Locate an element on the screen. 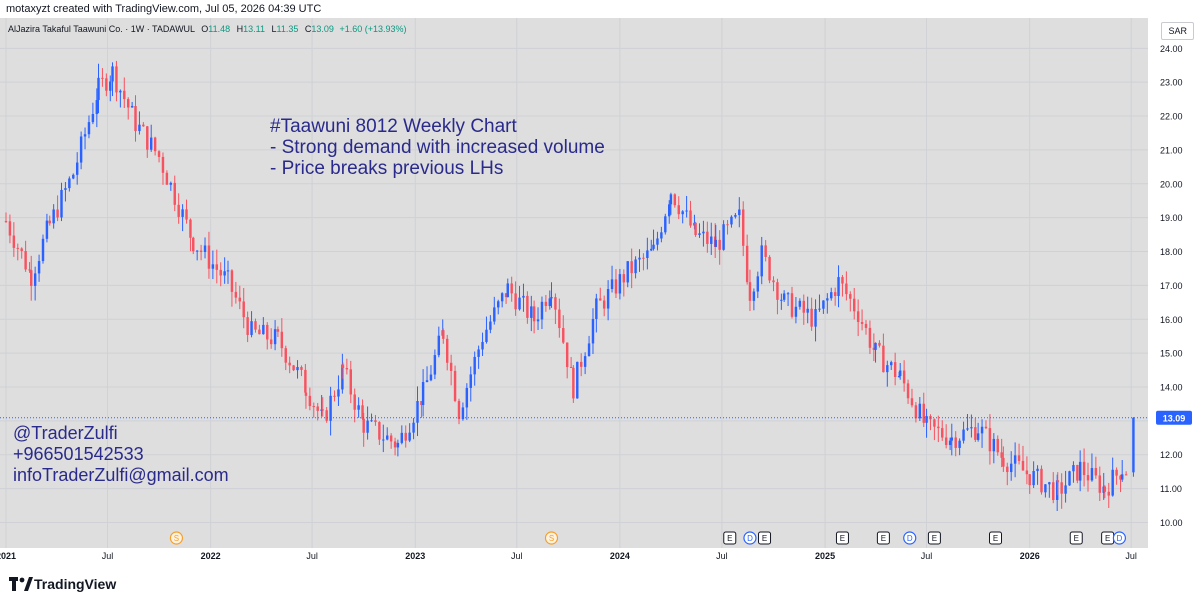  price-axis-background is located at coordinates (1174, 291).